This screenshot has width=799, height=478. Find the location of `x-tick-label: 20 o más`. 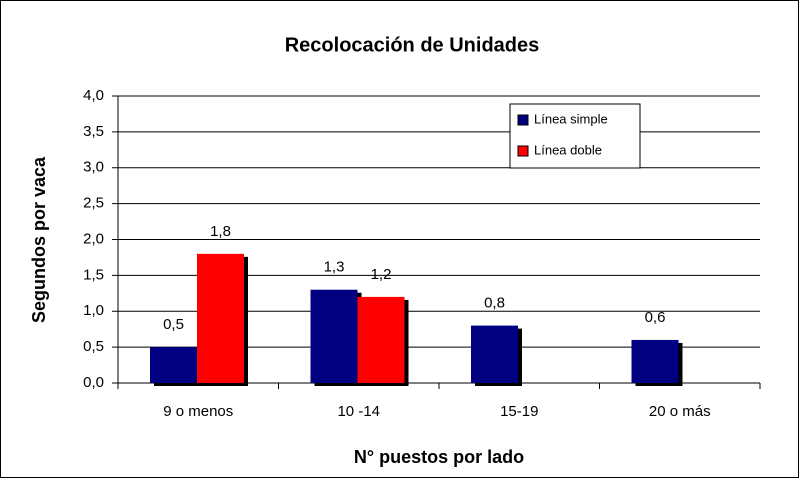

x-tick-label: 20 o más is located at coordinates (680, 411).